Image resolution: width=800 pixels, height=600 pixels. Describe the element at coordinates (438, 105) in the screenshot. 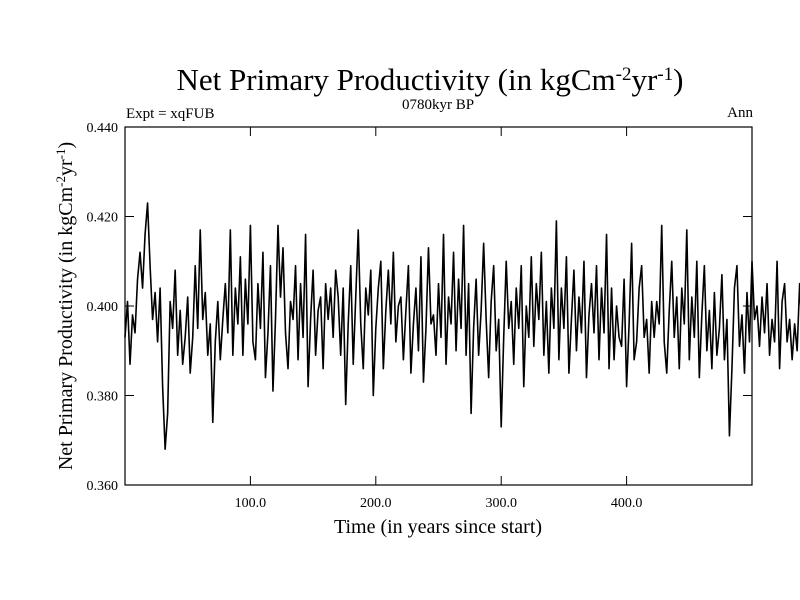

I see `period-label: 0780kyr BP` at that location.